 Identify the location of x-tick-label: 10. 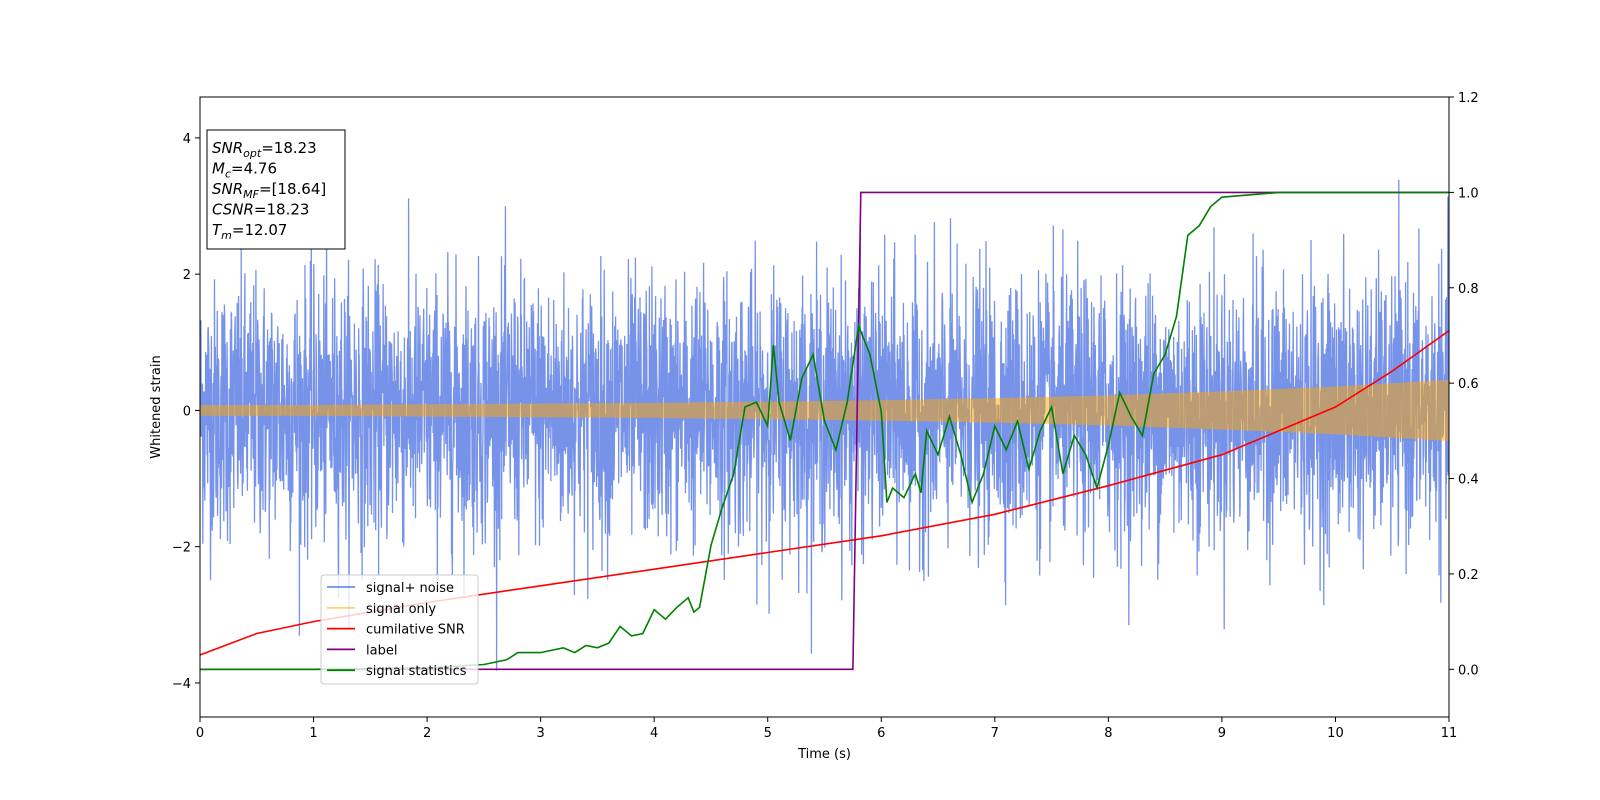
(1335, 733).